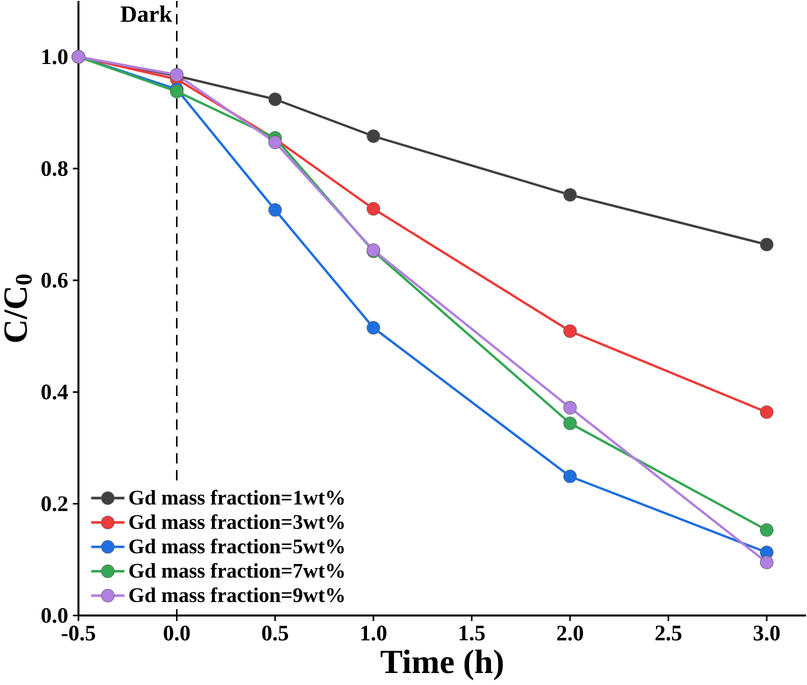 The width and height of the screenshot is (807, 685). I want to click on x-tick-label: 1.5, so click(472, 633).